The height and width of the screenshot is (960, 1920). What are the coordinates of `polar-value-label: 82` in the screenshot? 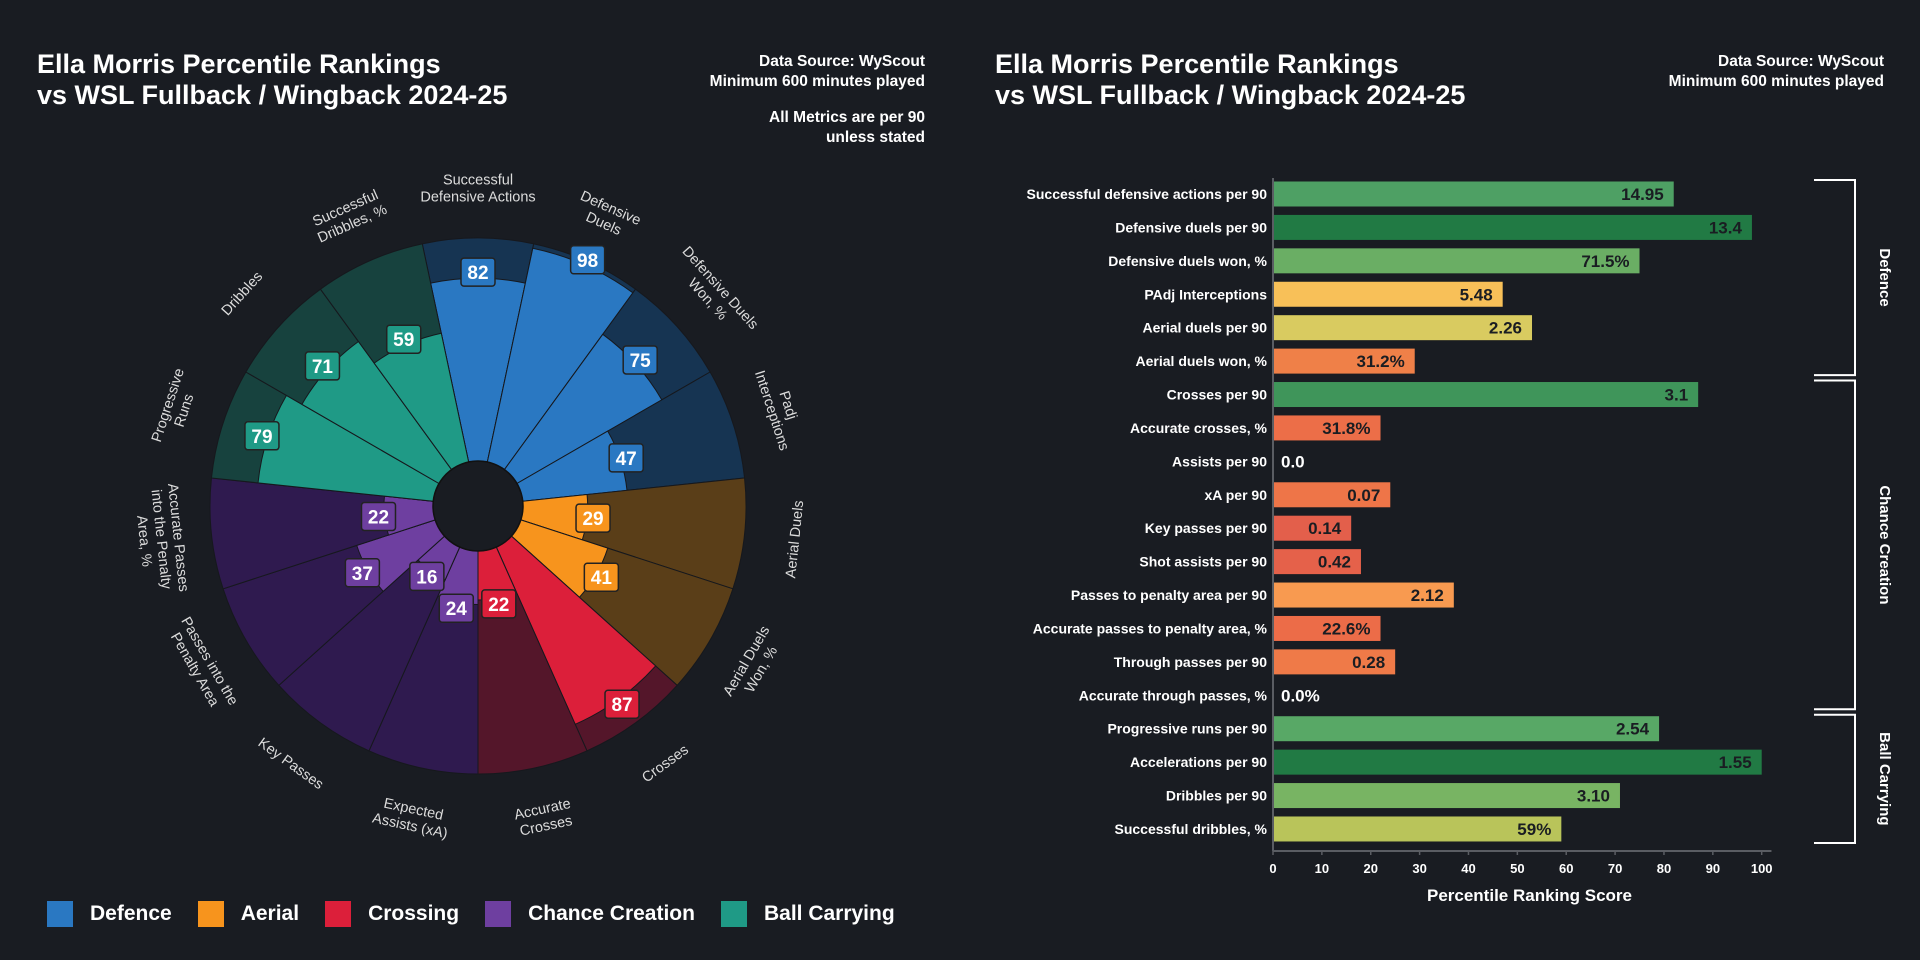 It's located at (477, 273).